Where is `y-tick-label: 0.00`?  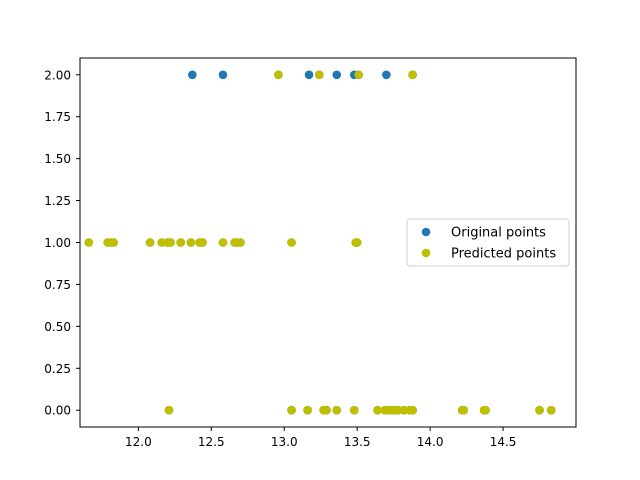
y-tick-label: 0.00 is located at coordinates (57, 411).